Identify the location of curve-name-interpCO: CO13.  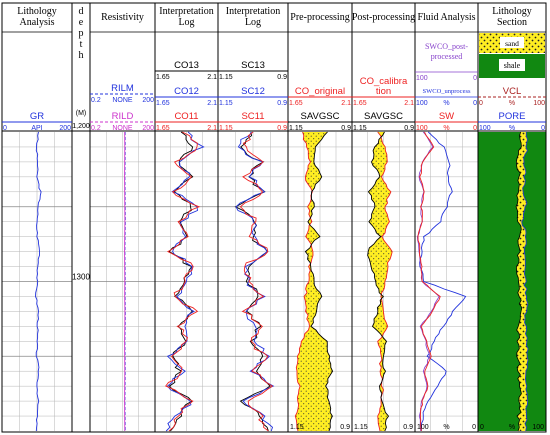
(186, 65).